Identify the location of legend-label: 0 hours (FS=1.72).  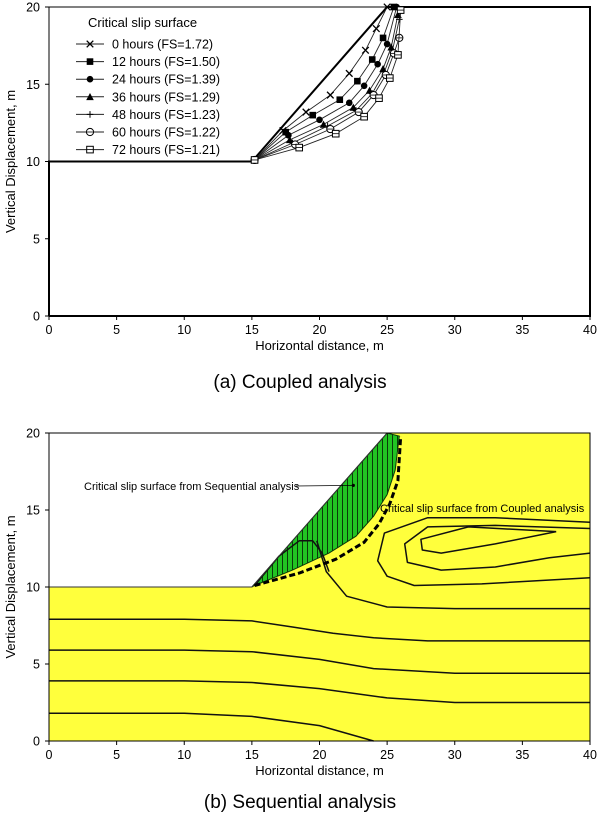
(162, 45).